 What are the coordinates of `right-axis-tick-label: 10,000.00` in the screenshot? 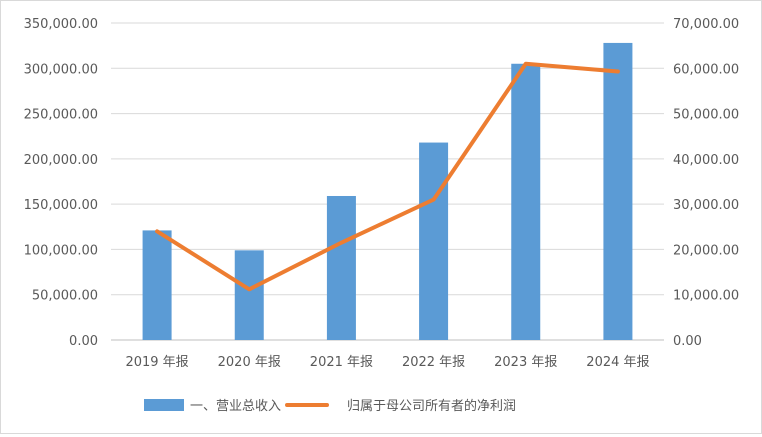 It's located at (706, 296).